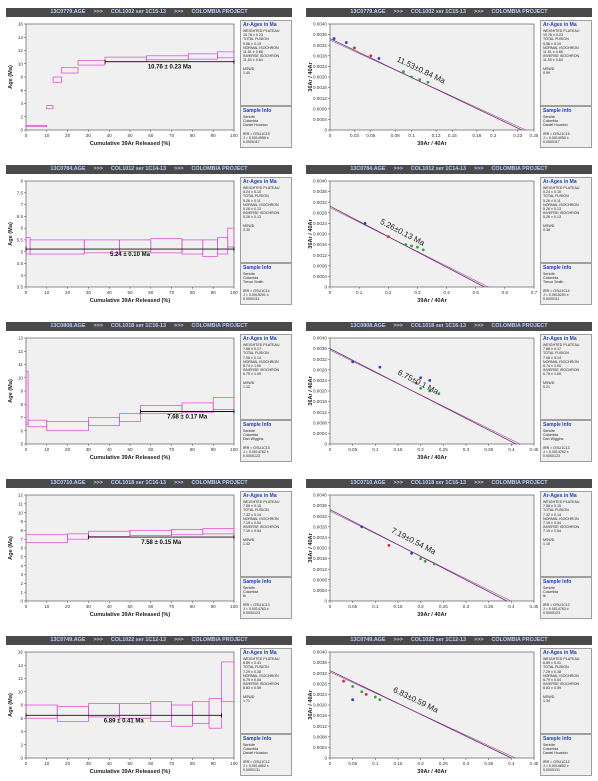 The height and width of the screenshot is (781, 598). What do you see at coordinates (552, 680) in the screenshot?
I see `age-line: 6.79 ± 0.54` at bounding box center [552, 680].